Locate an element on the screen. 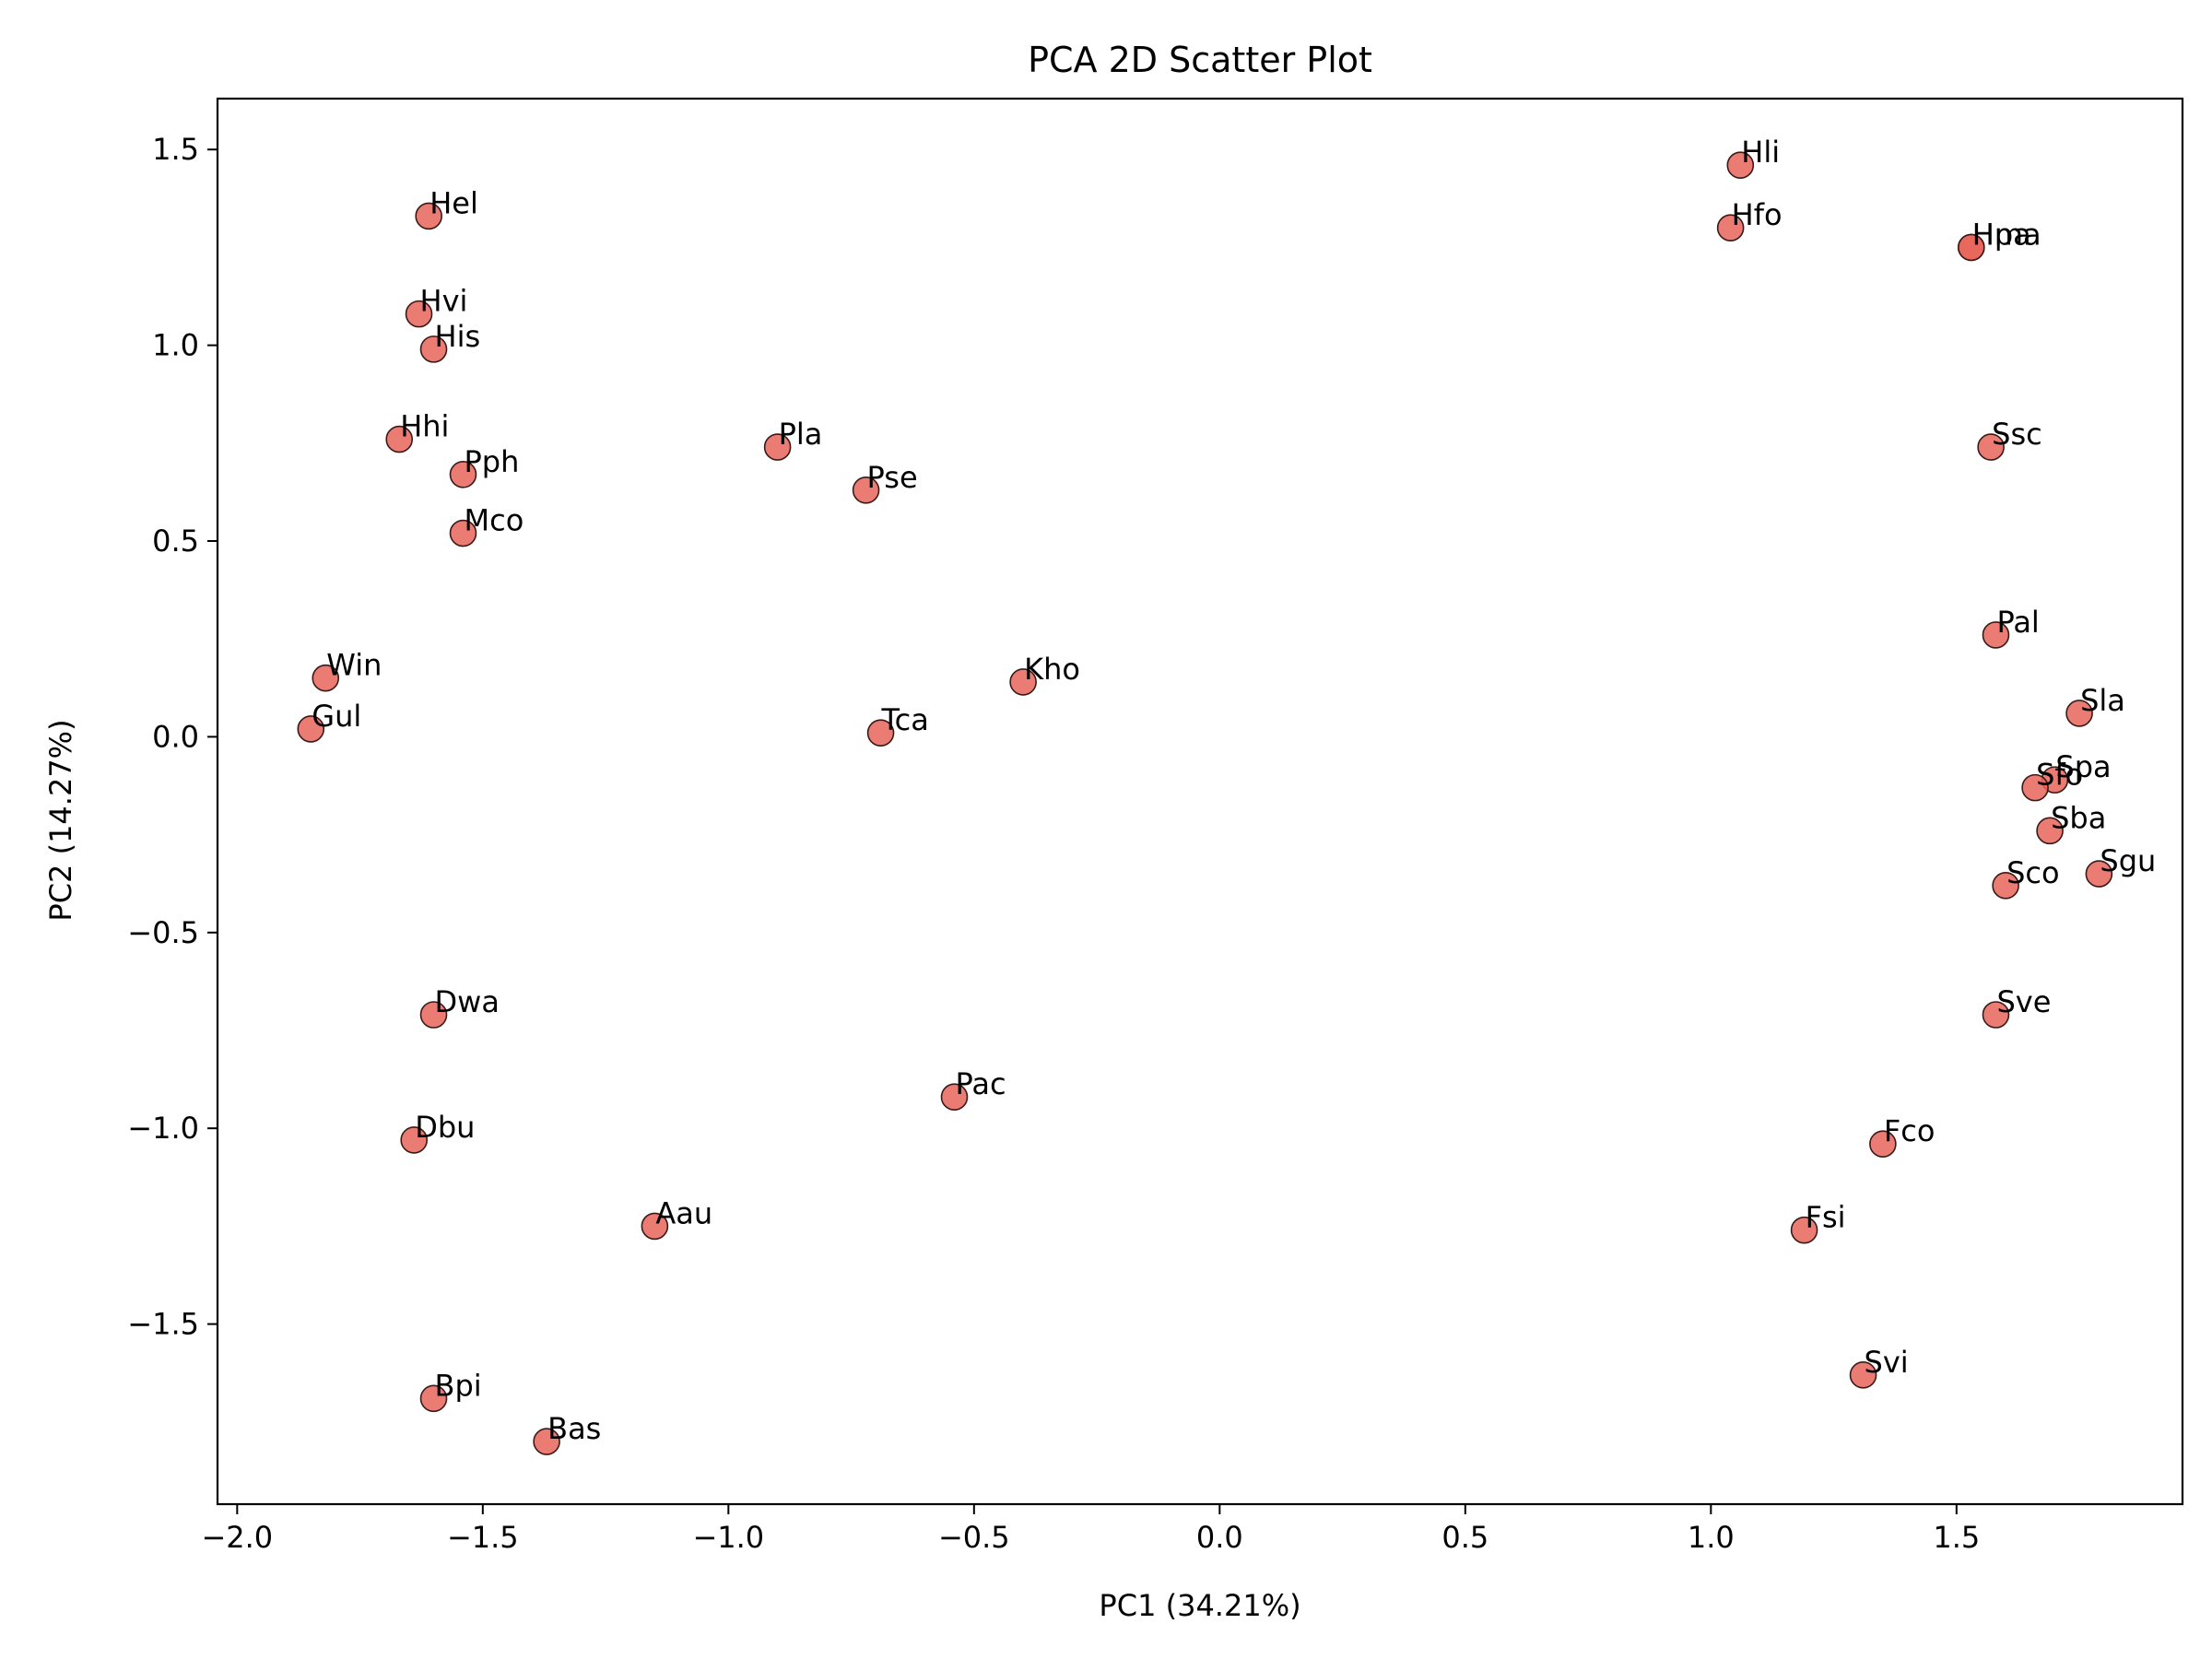 This screenshot has height=1659, width=2212. point-label: Svi is located at coordinates (1887, 1362).